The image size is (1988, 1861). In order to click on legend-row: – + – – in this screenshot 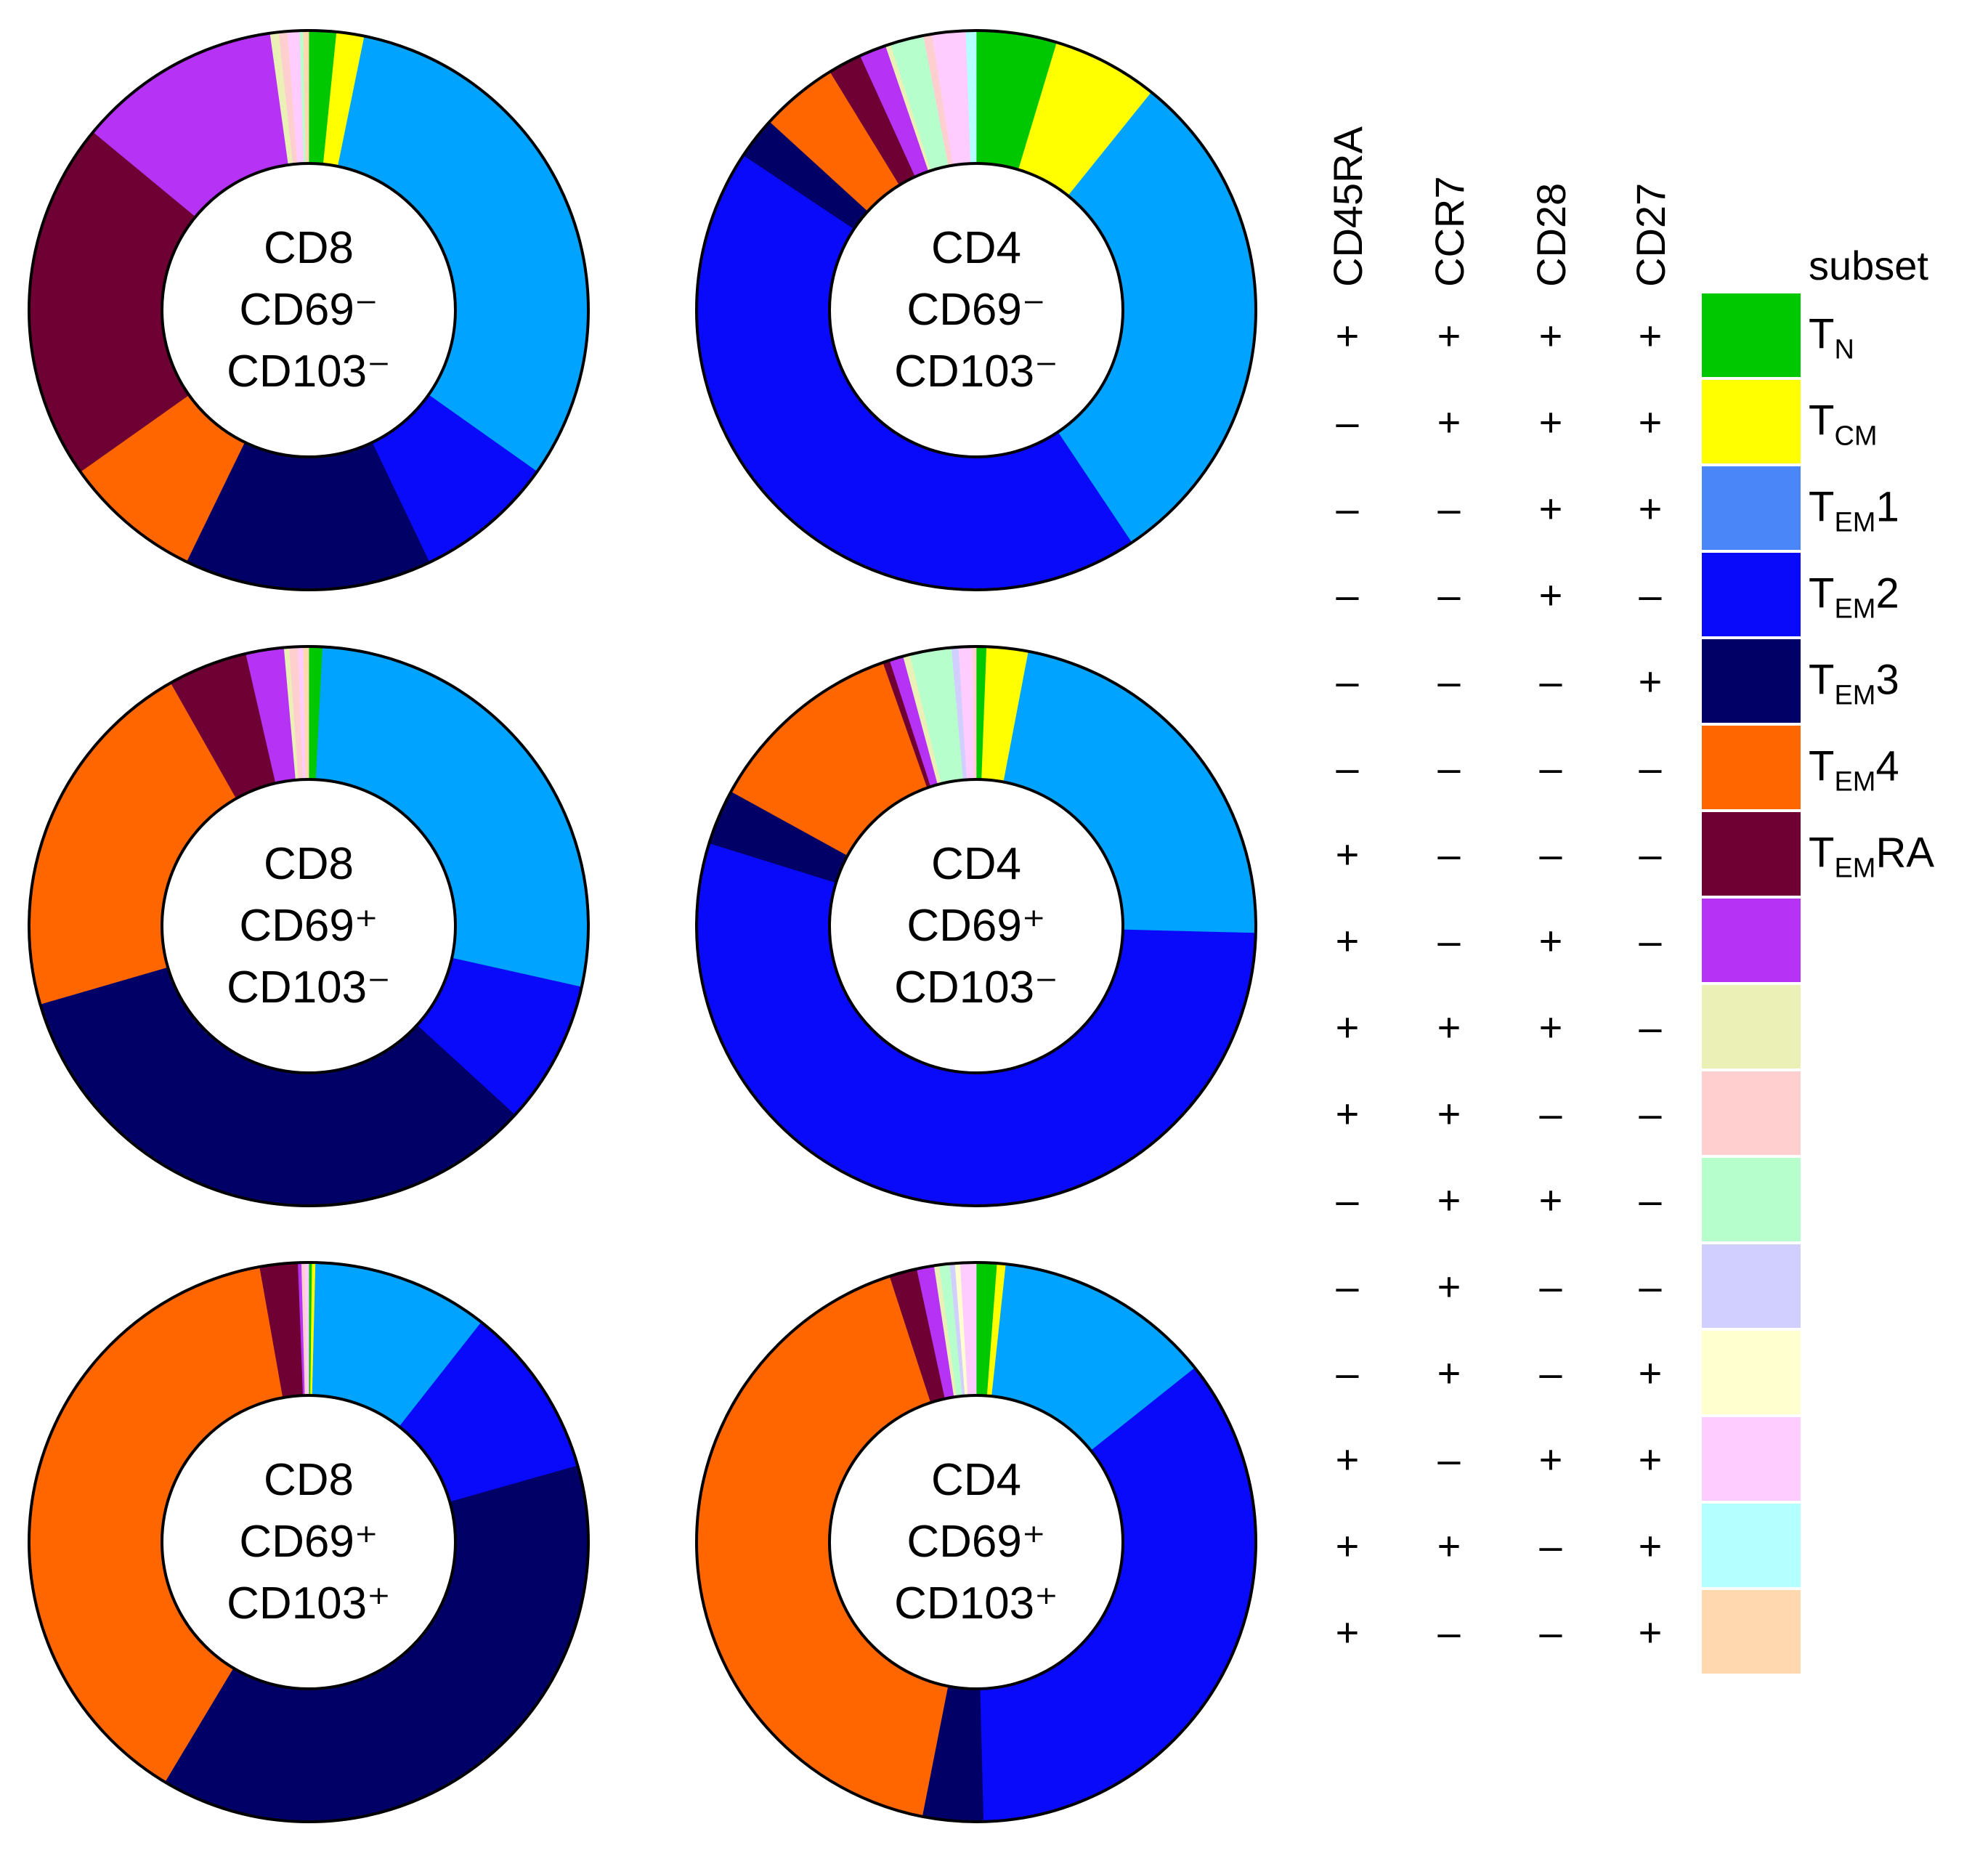, I will do `click(1568, 1286)`.